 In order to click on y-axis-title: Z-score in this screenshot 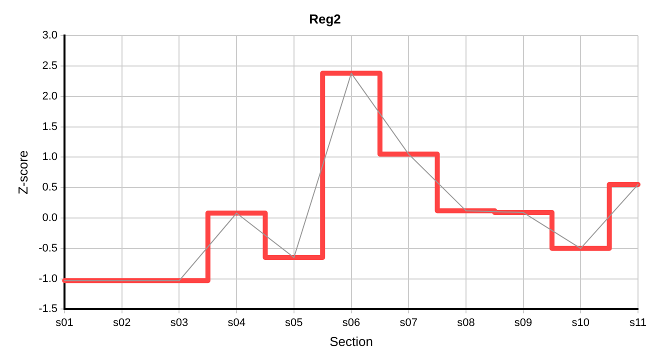, I will do `click(22, 172)`.